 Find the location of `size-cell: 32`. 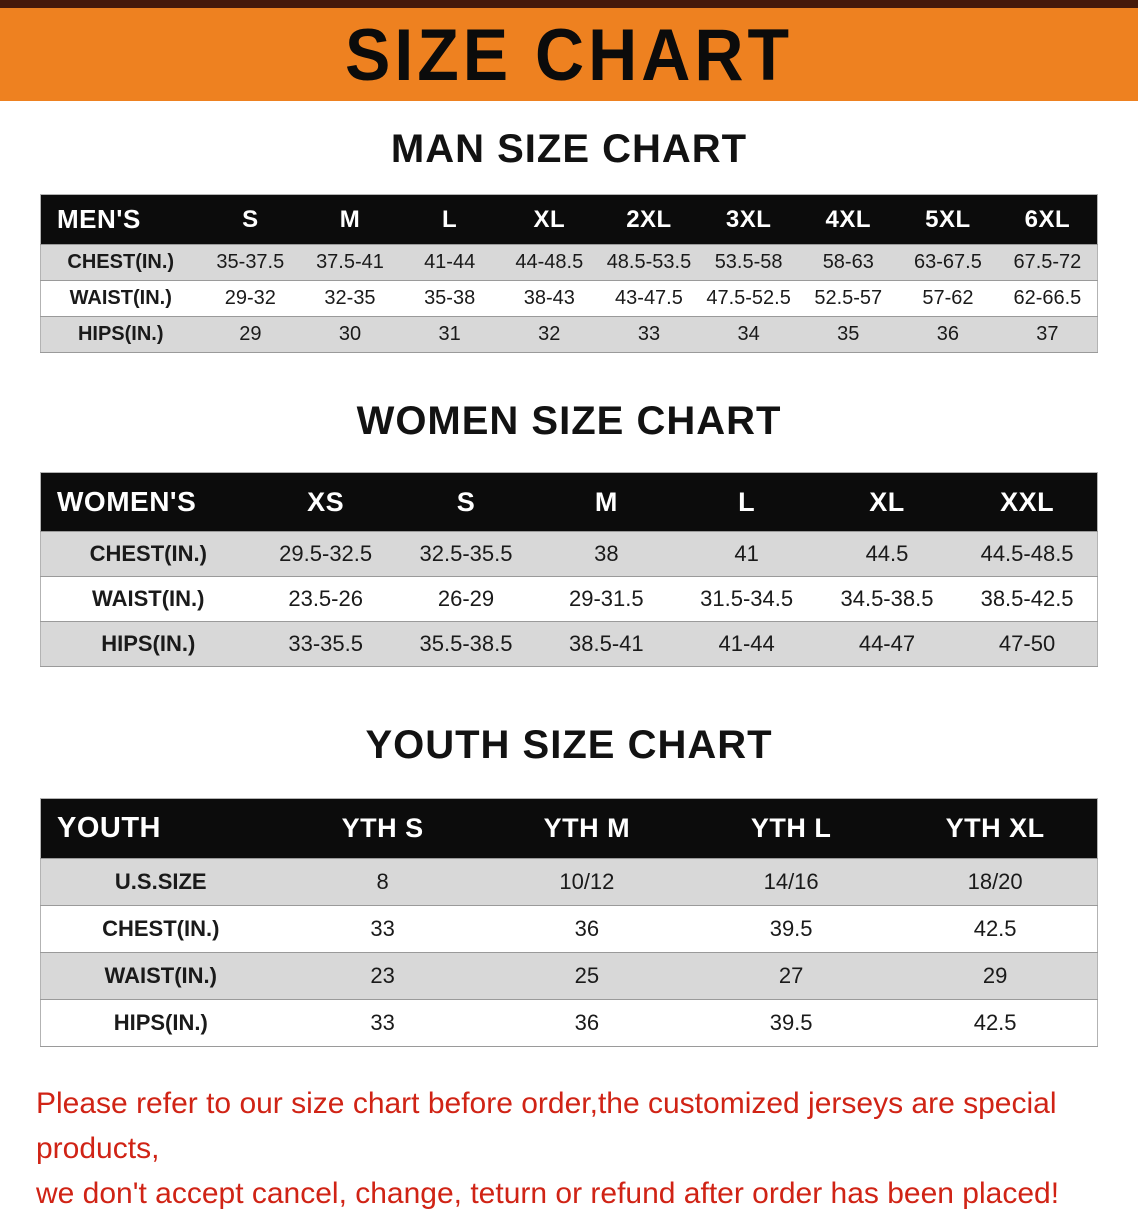

size-cell: 32 is located at coordinates (549, 334).